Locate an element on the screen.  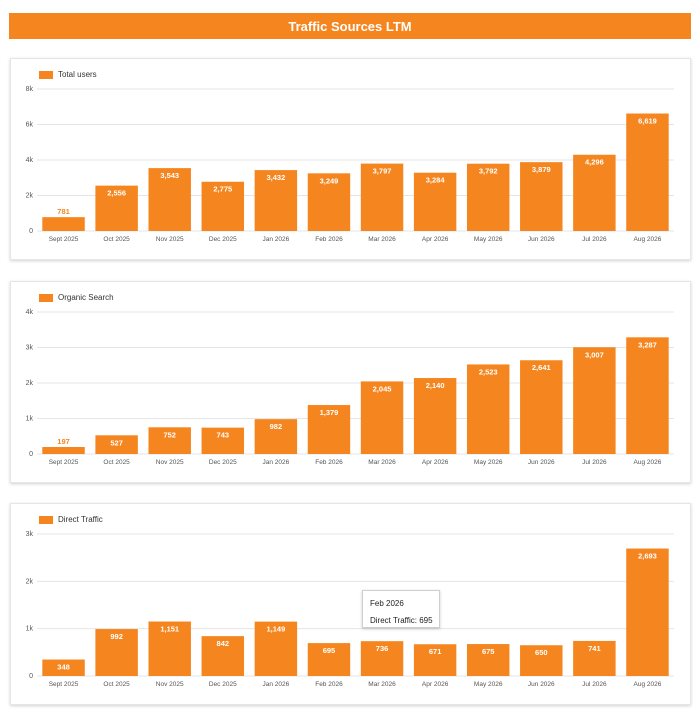
chart-legend: Organic Search is located at coordinates (76, 297).